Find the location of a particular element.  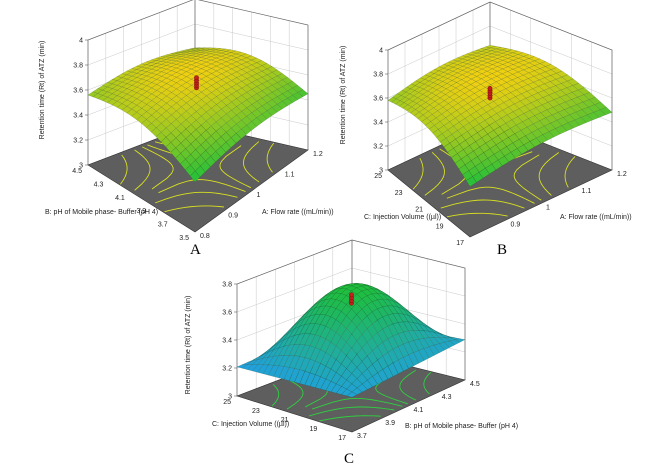

x-tick-label: 0.8 is located at coordinates (205, 236).